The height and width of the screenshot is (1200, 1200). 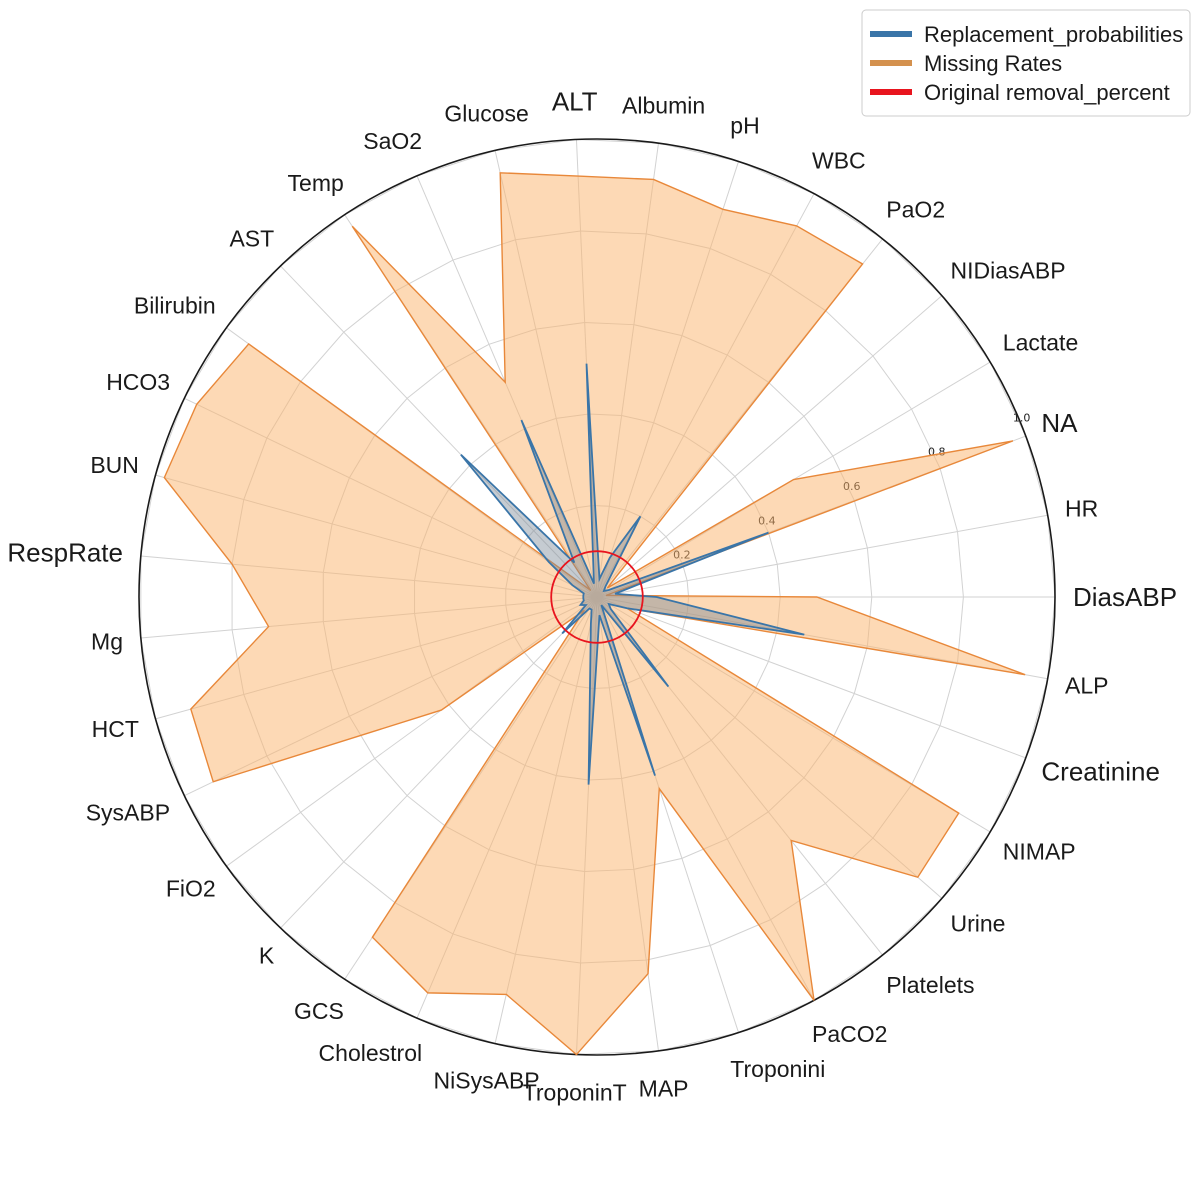 What do you see at coordinates (978, 923) in the screenshot?
I see `category-label-urine: Urine` at bounding box center [978, 923].